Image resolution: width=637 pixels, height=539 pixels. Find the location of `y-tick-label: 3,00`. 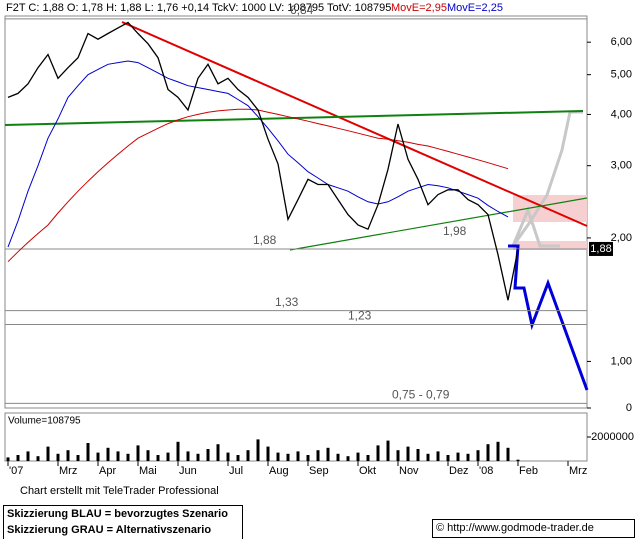

y-tick-label: 3,00 is located at coordinates (621, 166).